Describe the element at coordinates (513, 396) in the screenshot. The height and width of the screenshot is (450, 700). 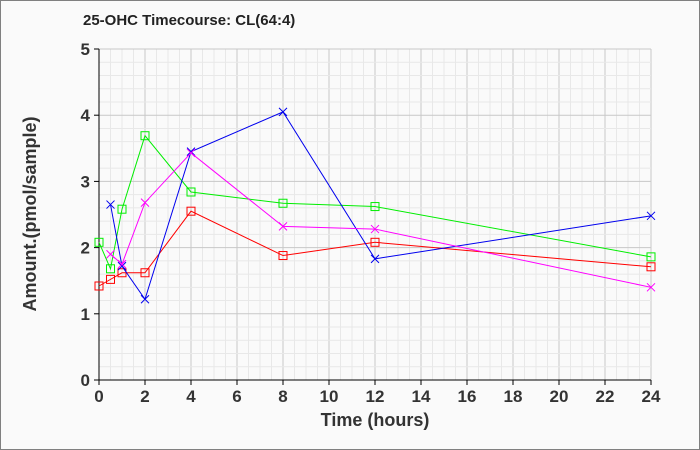
I see `x-tick-label: 18` at that location.